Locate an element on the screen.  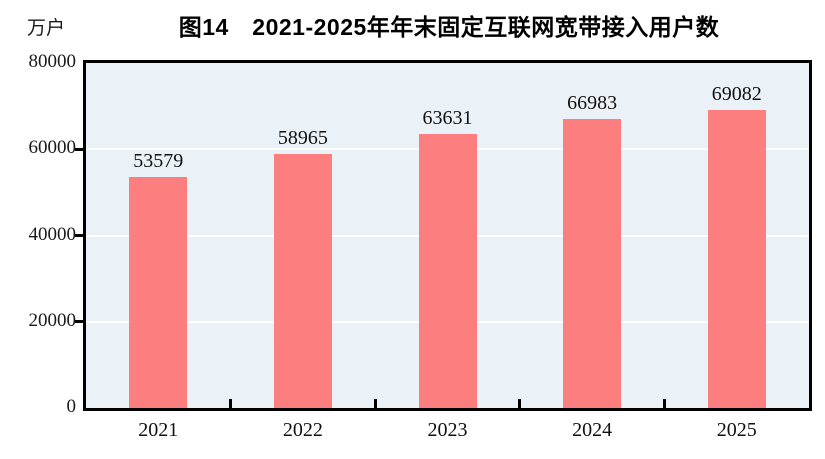
y-axis-unit-label: 万户 is located at coordinates (46, 28).